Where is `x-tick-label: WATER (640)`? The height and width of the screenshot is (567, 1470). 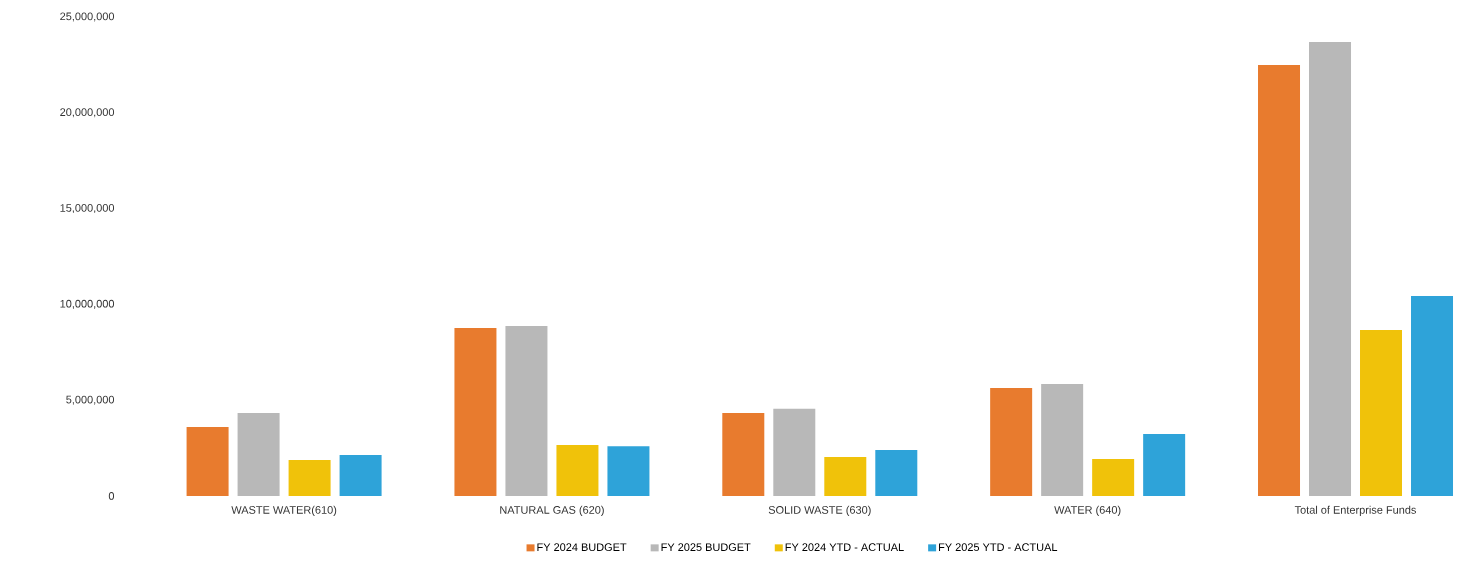 x-tick-label: WATER (640) is located at coordinates (1087, 510).